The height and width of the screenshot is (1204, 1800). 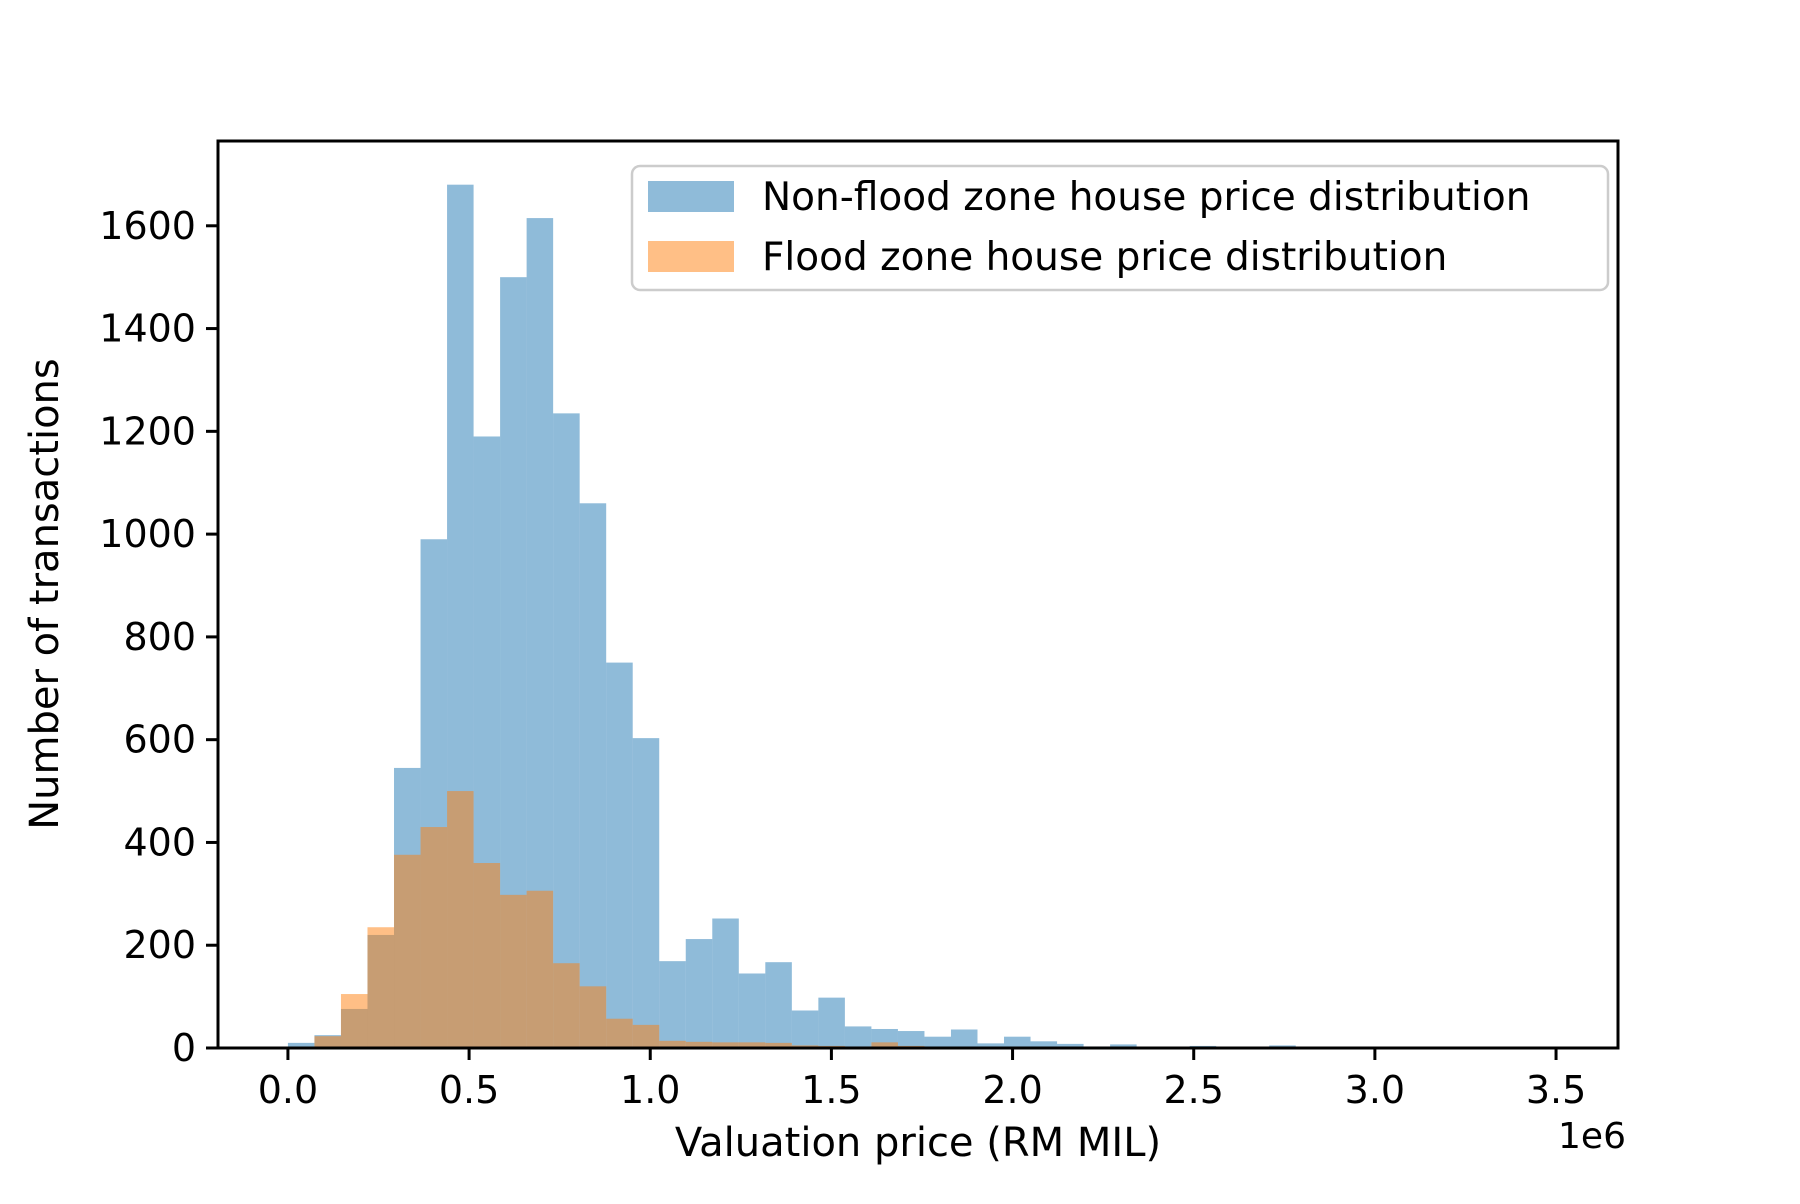 I want to click on y-tick-label: 600, so click(x=159, y=740).